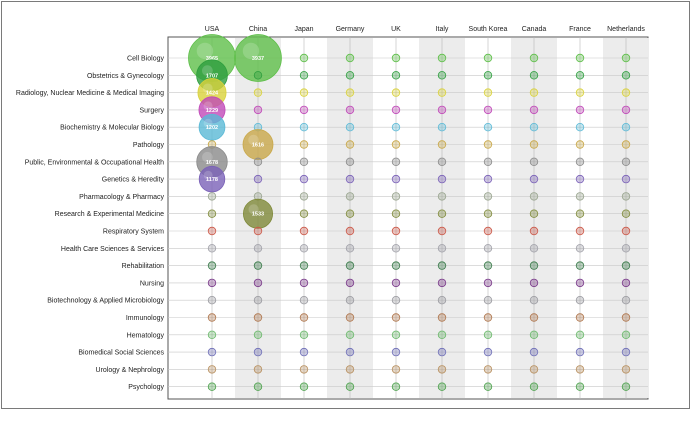  Describe the element at coordinates (626, 29) in the screenshot. I see `country-tick-label: Netherlands` at that location.